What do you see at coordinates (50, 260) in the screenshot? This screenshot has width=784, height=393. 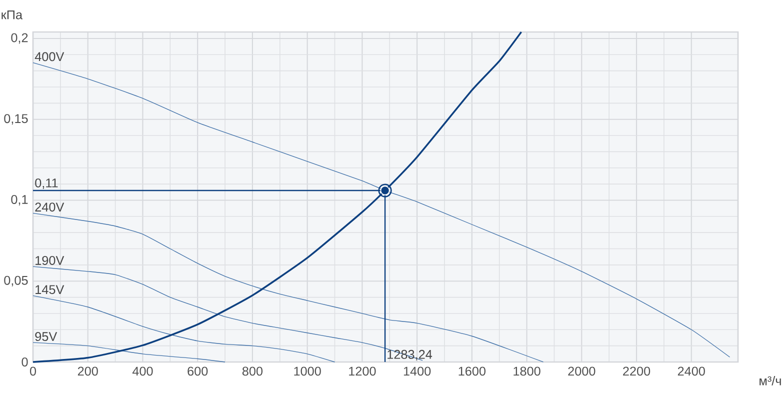 I see `series-label: 190V` at bounding box center [50, 260].